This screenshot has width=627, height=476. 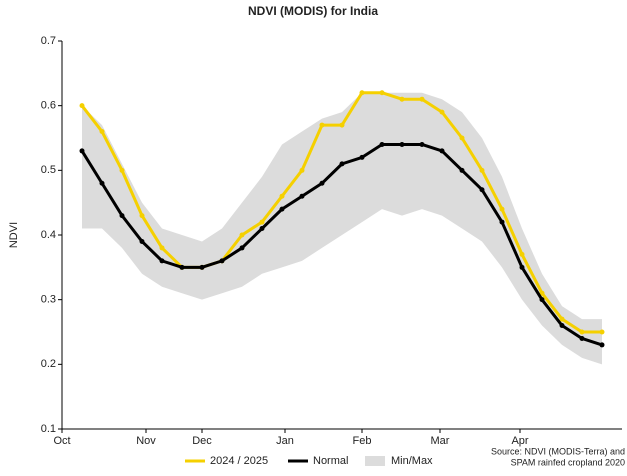 What do you see at coordinates (48, 106) in the screenshot?
I see `y-tick-label: 0.6` at bounding box center [48, 106].